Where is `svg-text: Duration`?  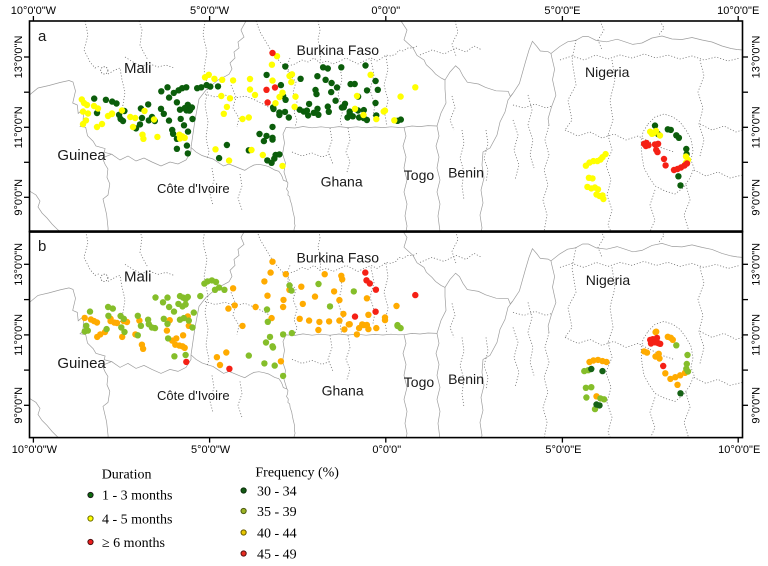 svg-text: Duration is located at coordinates (127, 475).